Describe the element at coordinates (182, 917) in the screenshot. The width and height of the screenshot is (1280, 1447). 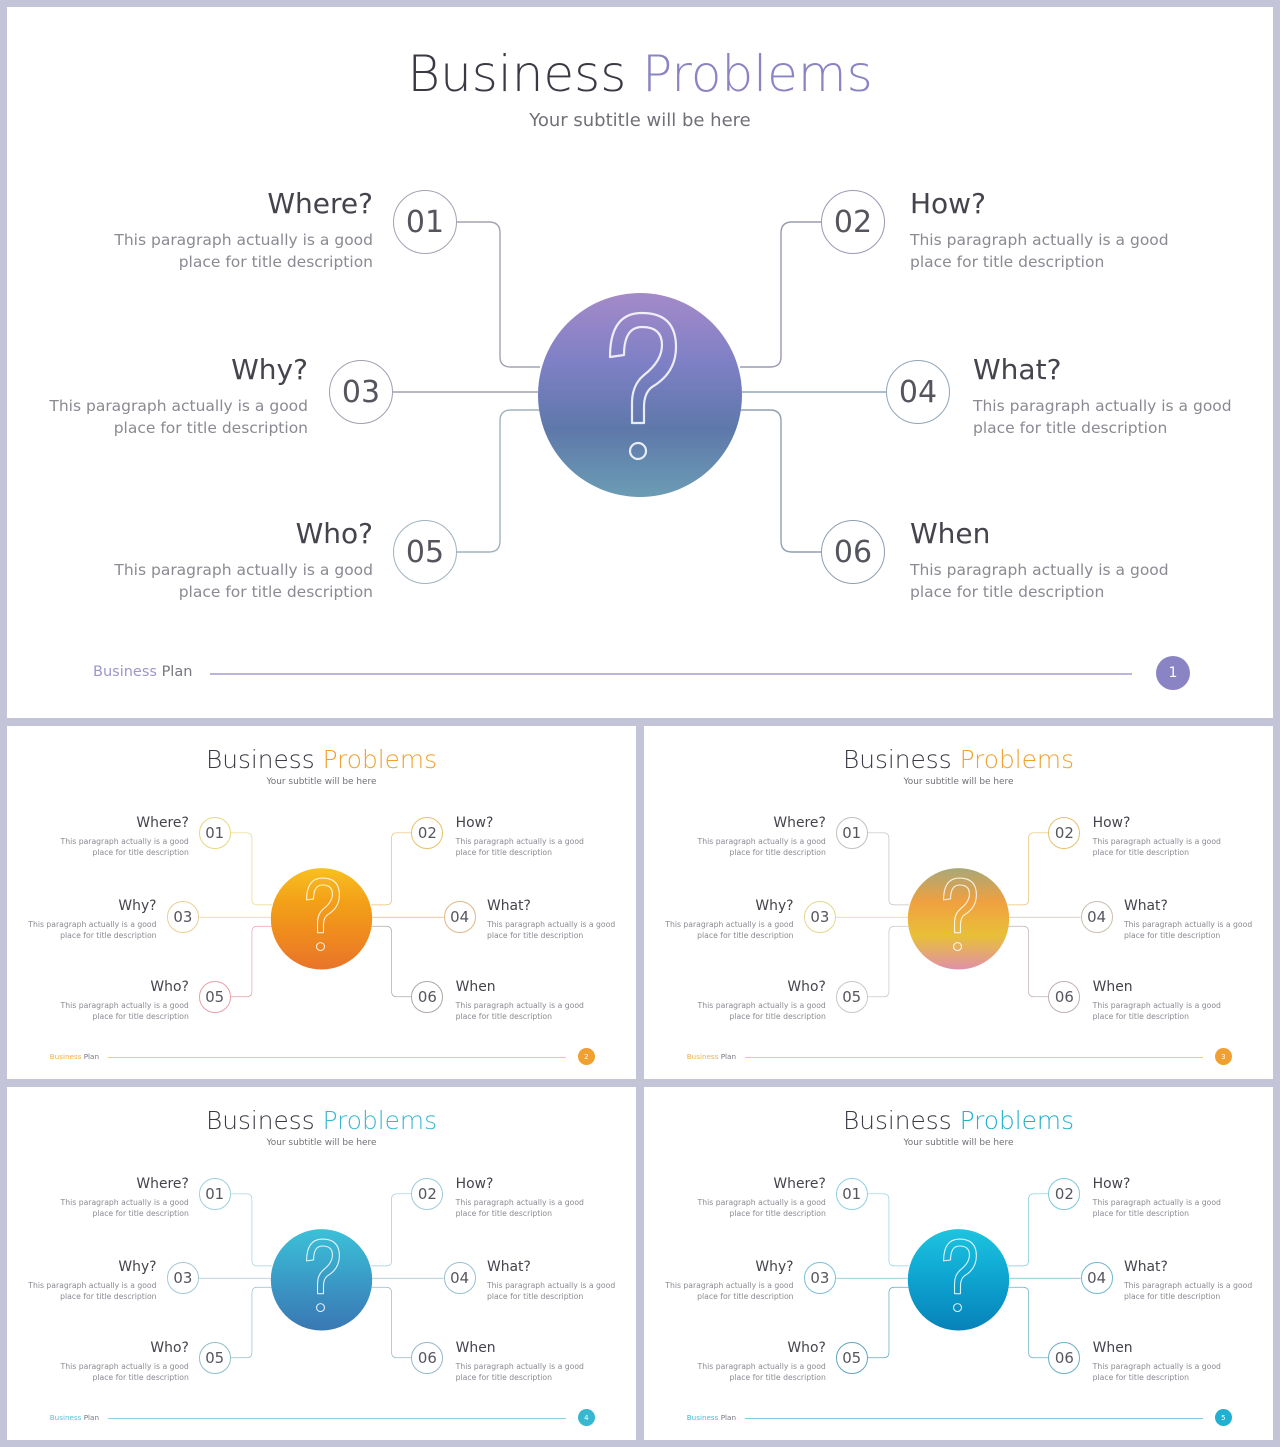
I see `step-number-03: 03` at that location.